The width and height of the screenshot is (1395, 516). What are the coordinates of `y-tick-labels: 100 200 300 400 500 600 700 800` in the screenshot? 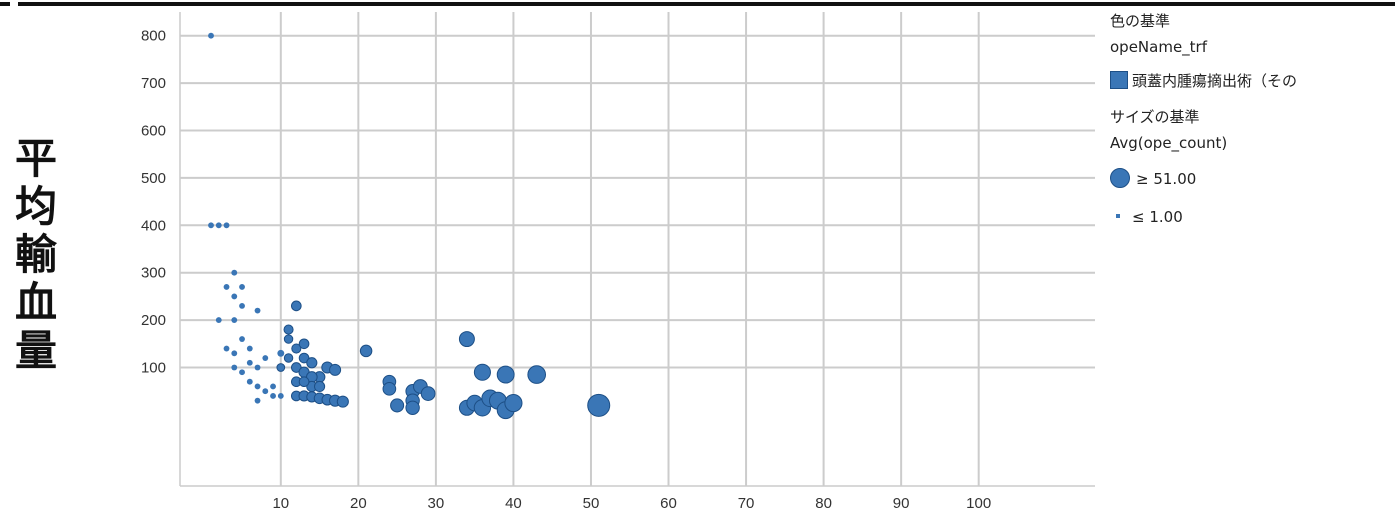 It's located at (153, 202).